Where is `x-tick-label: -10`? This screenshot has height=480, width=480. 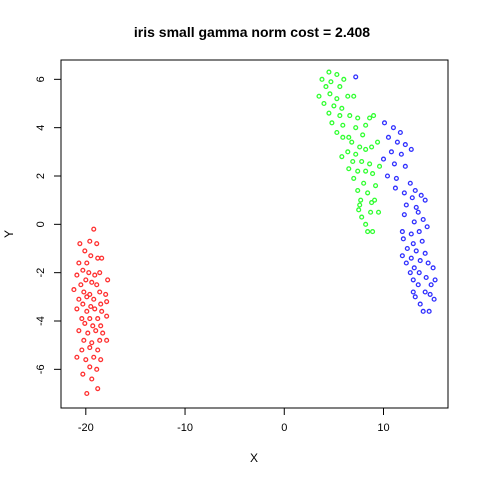 x-tick-label: -10 is located at coordinates (185, 428).